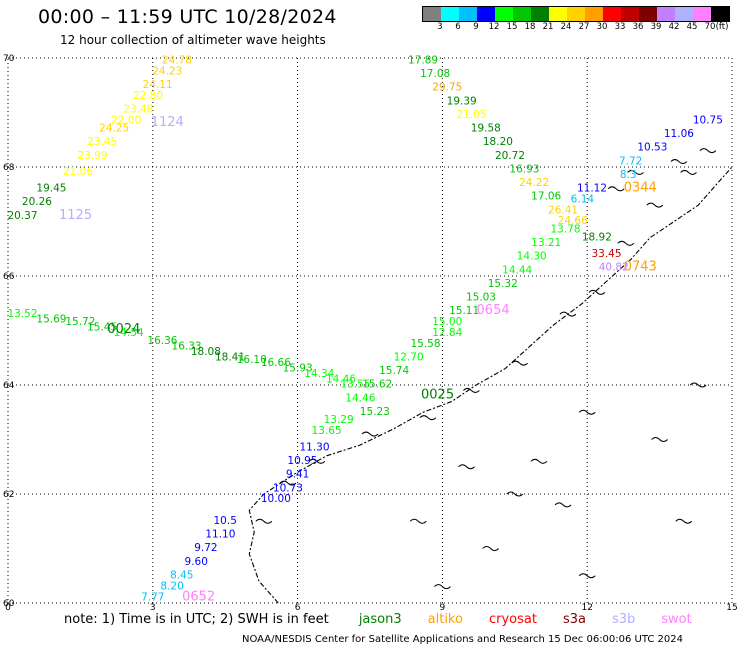 The height and width of the screenshot is (650, 740). What do you see at coordinates (205, 548) in the screenshot?
I see `wave-height-value: 9.72` at bounding box center [205, 548].